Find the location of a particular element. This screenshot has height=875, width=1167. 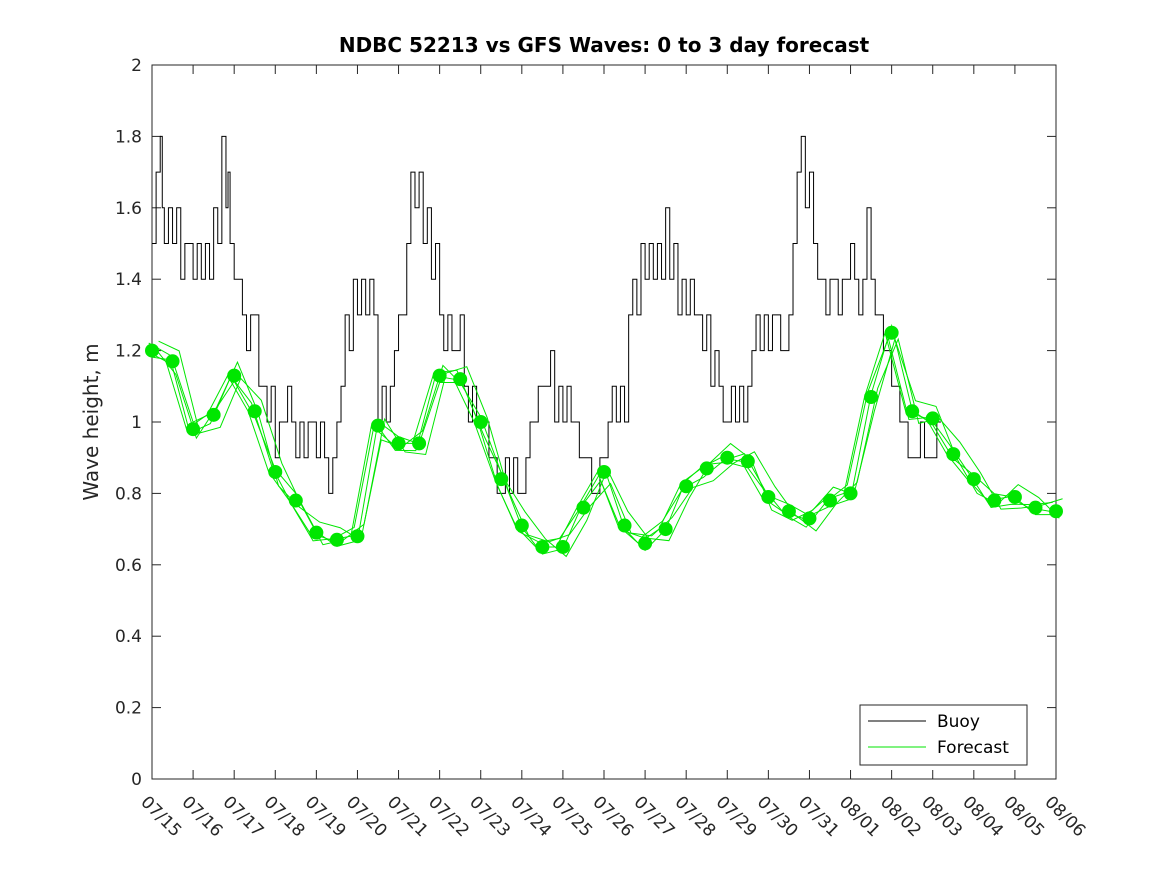

legend: Buoy Forecast is located at coordinates (943, 735).